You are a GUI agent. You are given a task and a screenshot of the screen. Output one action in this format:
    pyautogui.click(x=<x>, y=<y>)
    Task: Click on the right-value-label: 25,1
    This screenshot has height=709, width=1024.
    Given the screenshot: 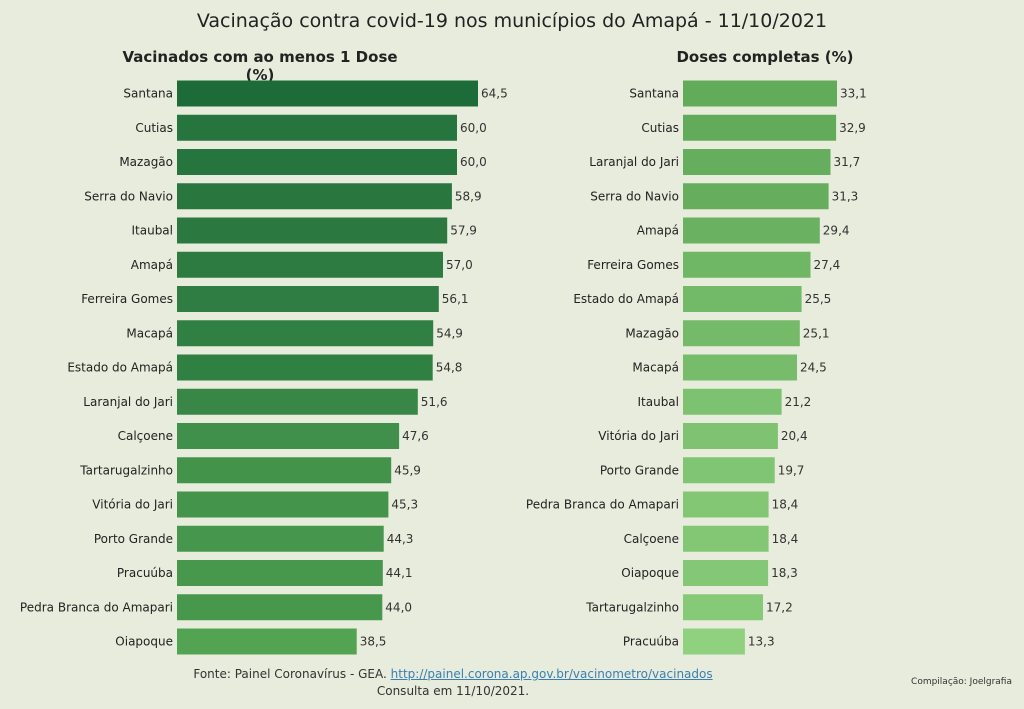 What is the action you would take?
    pyautogui.click(x=816, y=333)
    